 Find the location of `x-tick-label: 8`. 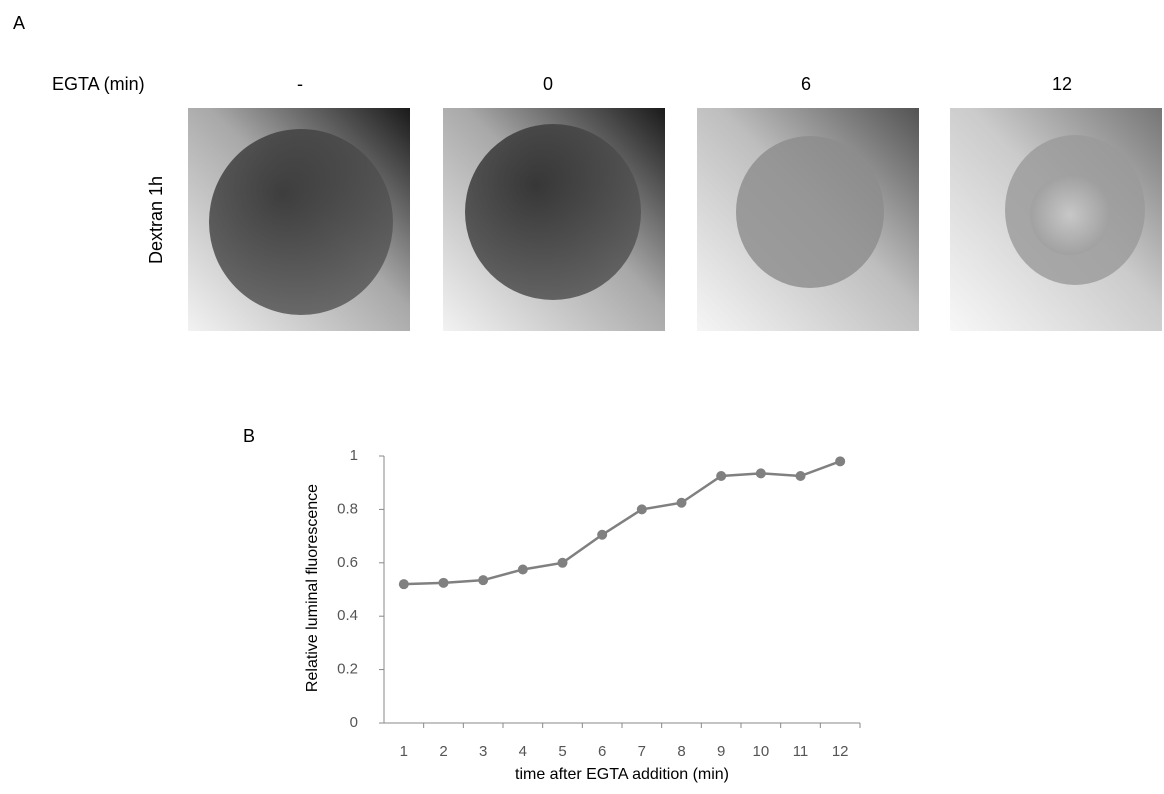

x-tick-label: 8 is located at coordinates (681, 751).